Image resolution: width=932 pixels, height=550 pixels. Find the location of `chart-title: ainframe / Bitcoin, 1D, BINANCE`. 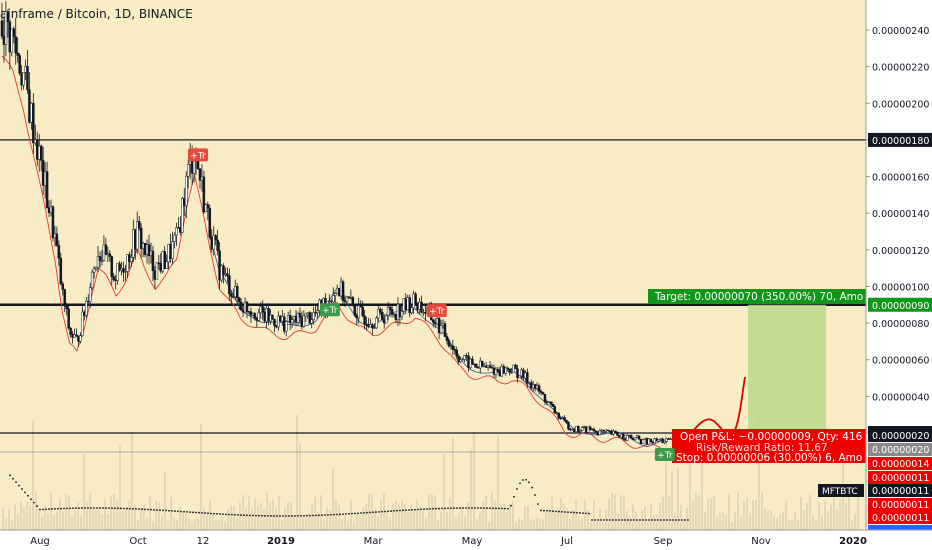

chart-title: ainframe / Bitcoin, 1D, BINANCE is located at coordinates (96, 14).